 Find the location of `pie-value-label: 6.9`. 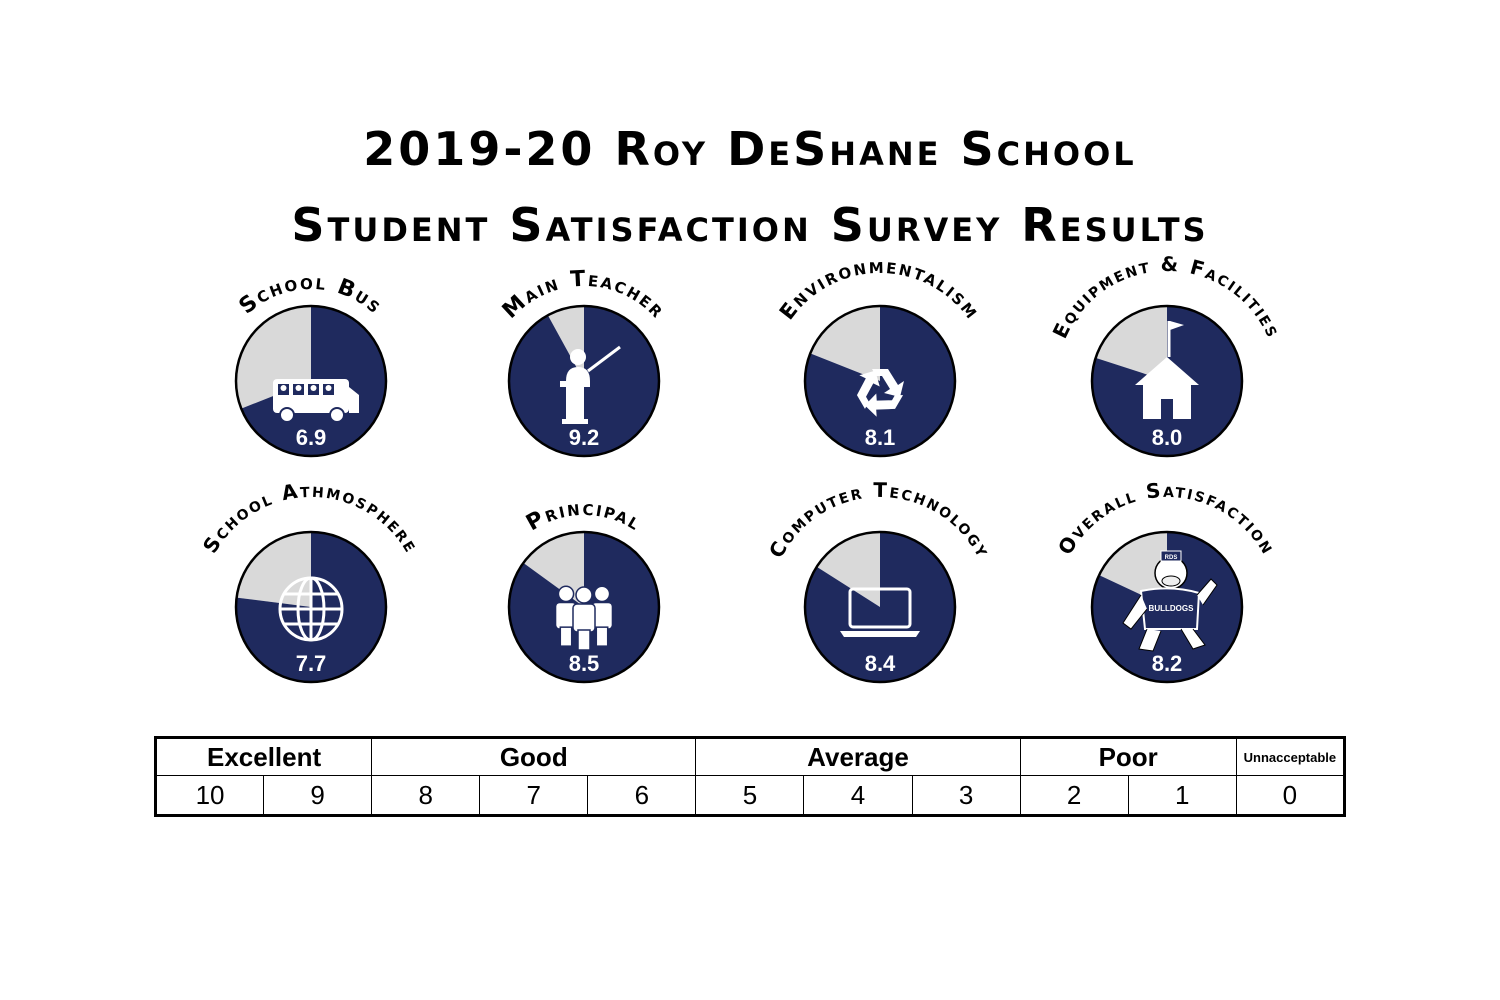

pie-value-label: 6.9 is located at coordinates (311, 437).